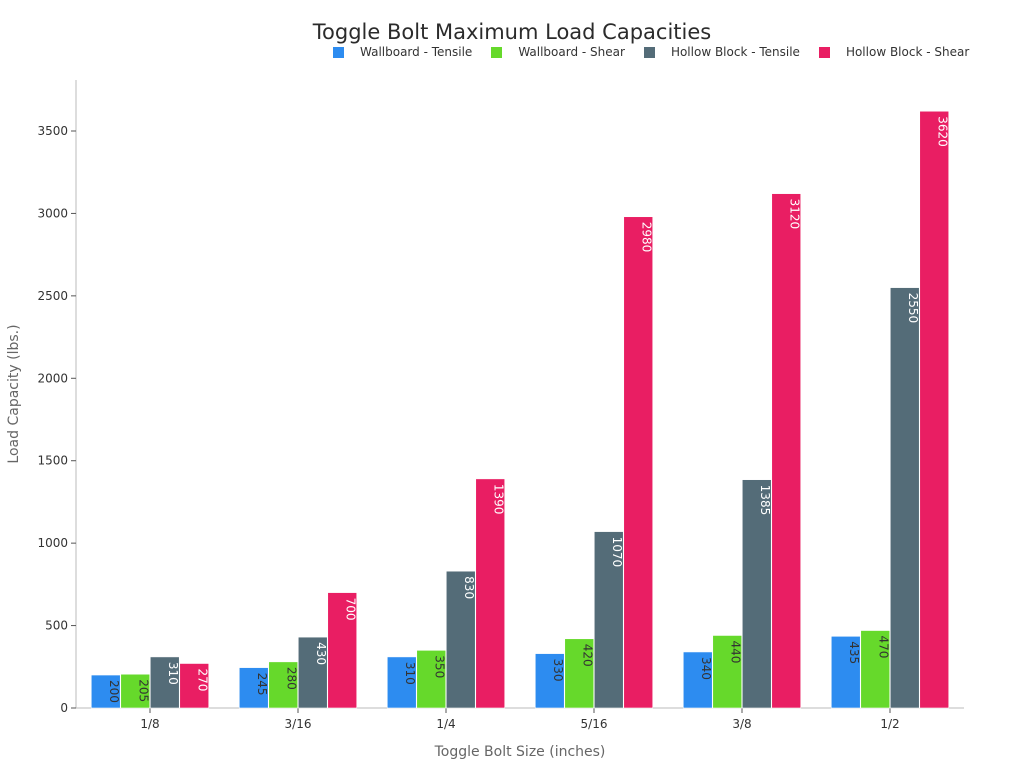 This screenshot has width=1024, height=768. I want to click on x-tick-label-3-8: 3/8, so click(741, 724).